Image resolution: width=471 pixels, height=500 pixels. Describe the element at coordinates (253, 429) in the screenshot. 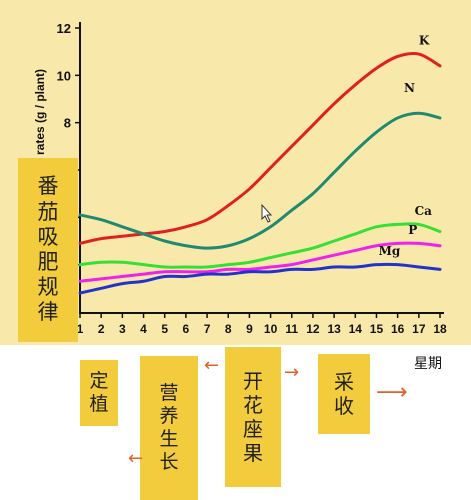

I see `stage-flowering-char: 座` at that location.